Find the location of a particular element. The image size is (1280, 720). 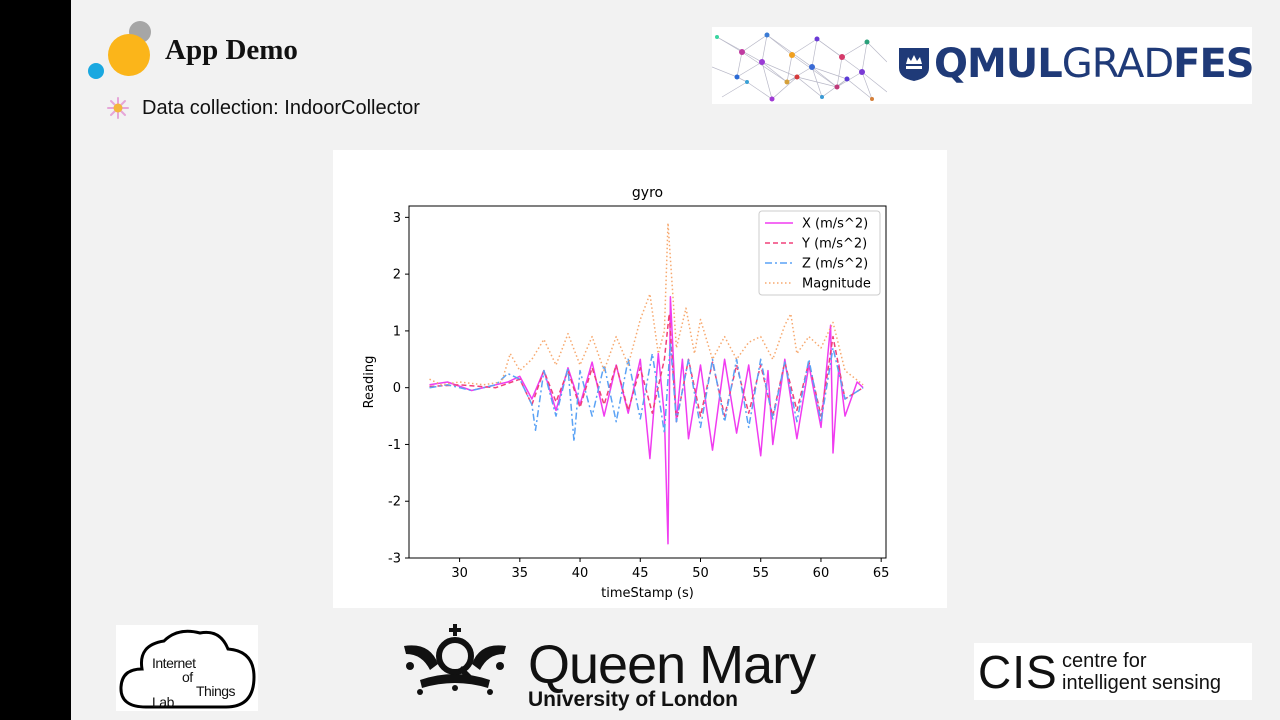

iot-text-of: of is located at coordinates (187, 677).